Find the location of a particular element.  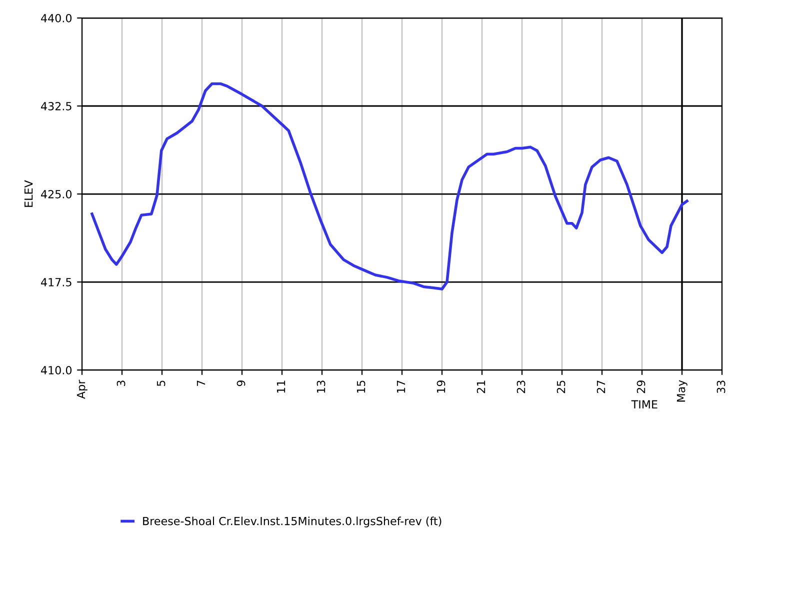

x-tick-label: 27 is located at coordinates (601, 387).